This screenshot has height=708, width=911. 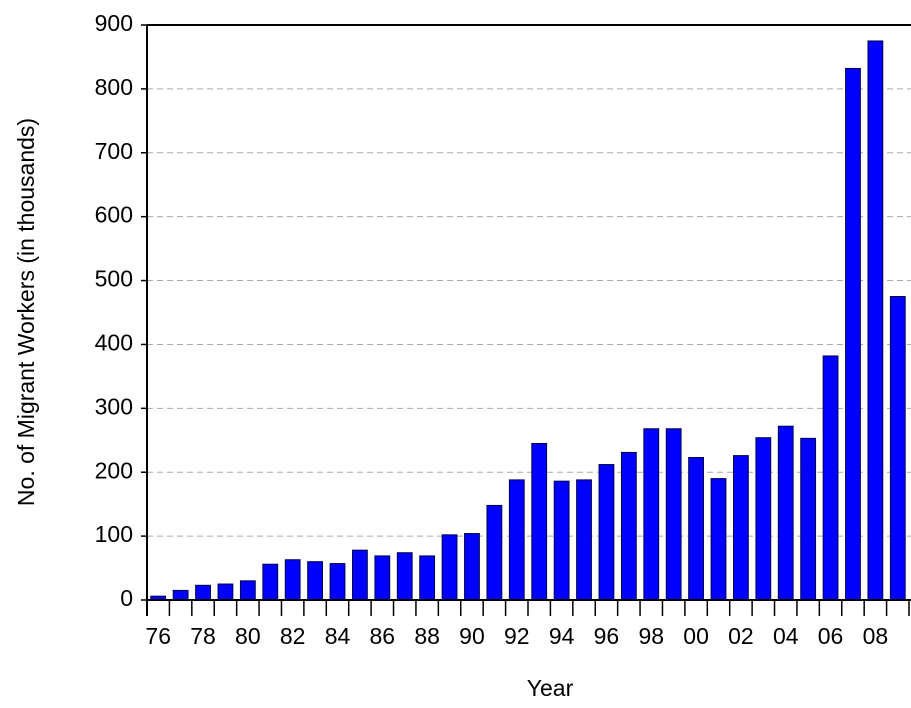 I want to click on x-tick-label: 08, so click(x=876, y=636).